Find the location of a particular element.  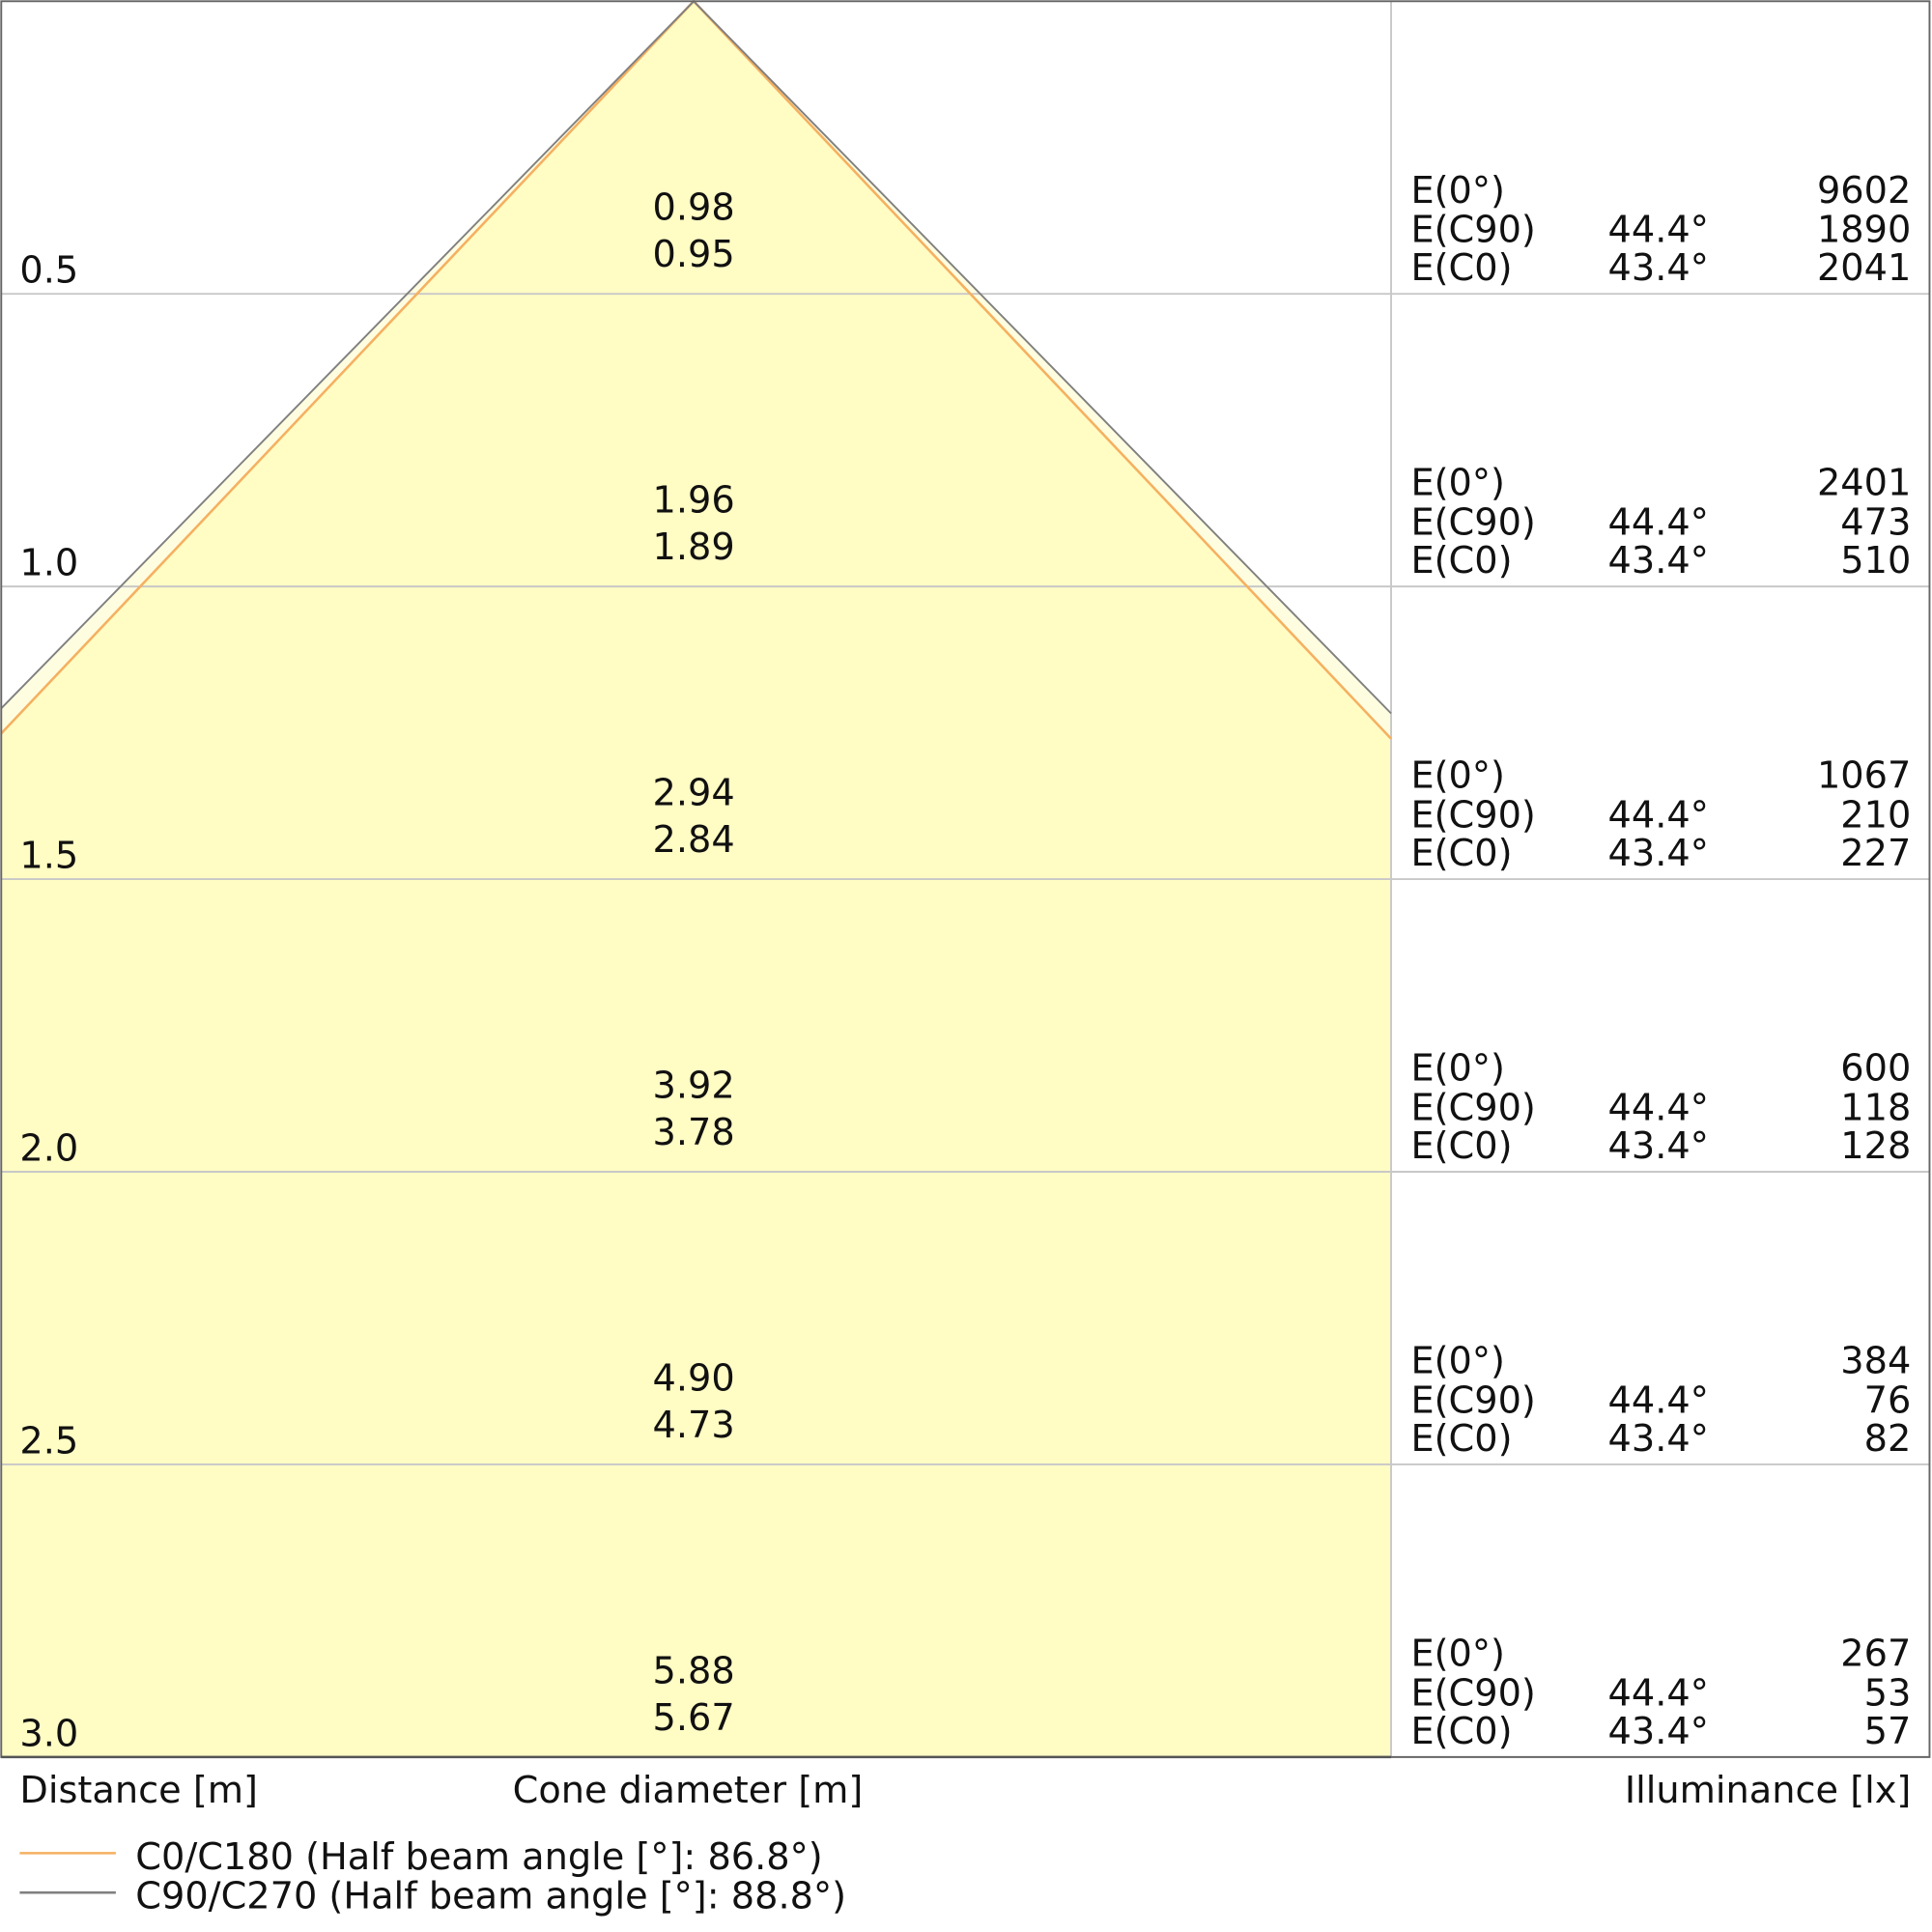

illuminance-ec90-value: 210 is located at coordinates (1875, 816).